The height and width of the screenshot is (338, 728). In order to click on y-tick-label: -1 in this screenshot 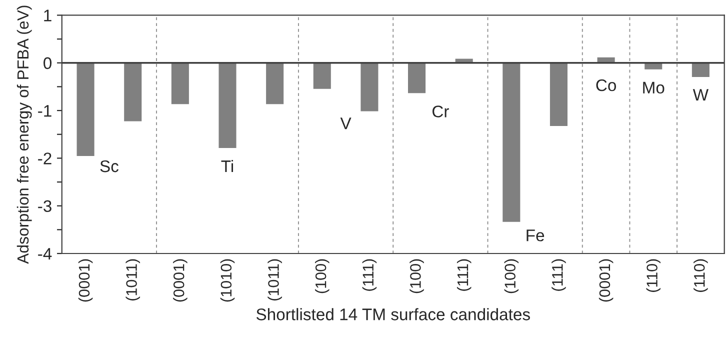, I will do `click(45, 111)`.